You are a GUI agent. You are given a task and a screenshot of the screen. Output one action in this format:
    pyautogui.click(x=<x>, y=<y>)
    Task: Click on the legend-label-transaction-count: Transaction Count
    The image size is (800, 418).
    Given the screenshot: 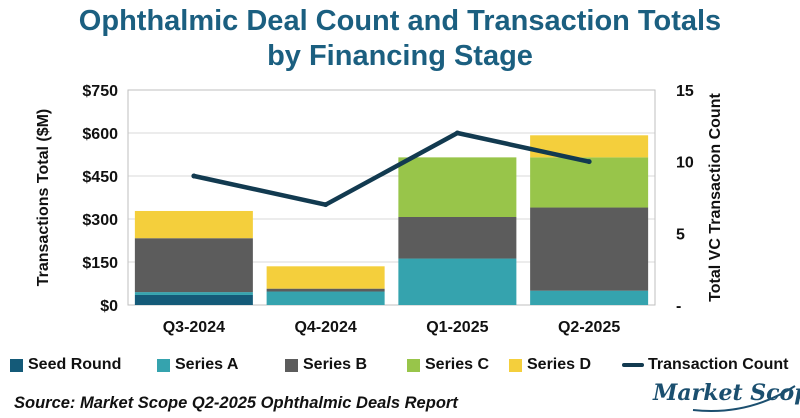 What is the action you would take?
    pyautogui.click(x=718, y=364)
    